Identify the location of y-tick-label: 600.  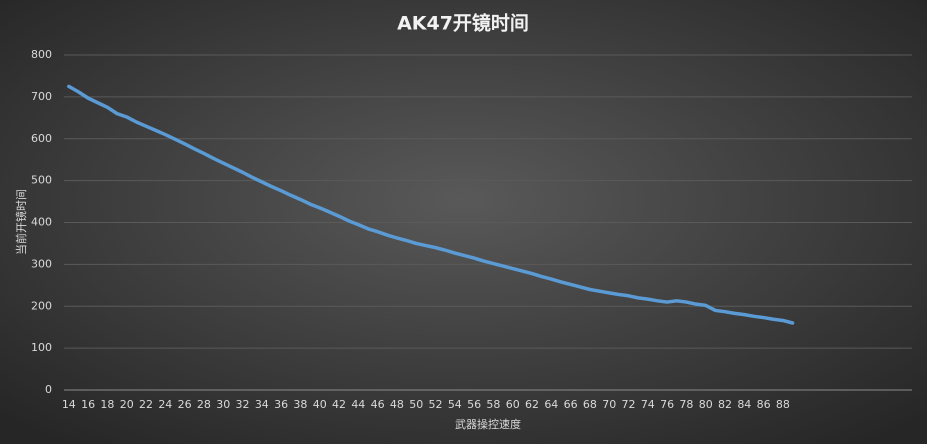
(41, 138).